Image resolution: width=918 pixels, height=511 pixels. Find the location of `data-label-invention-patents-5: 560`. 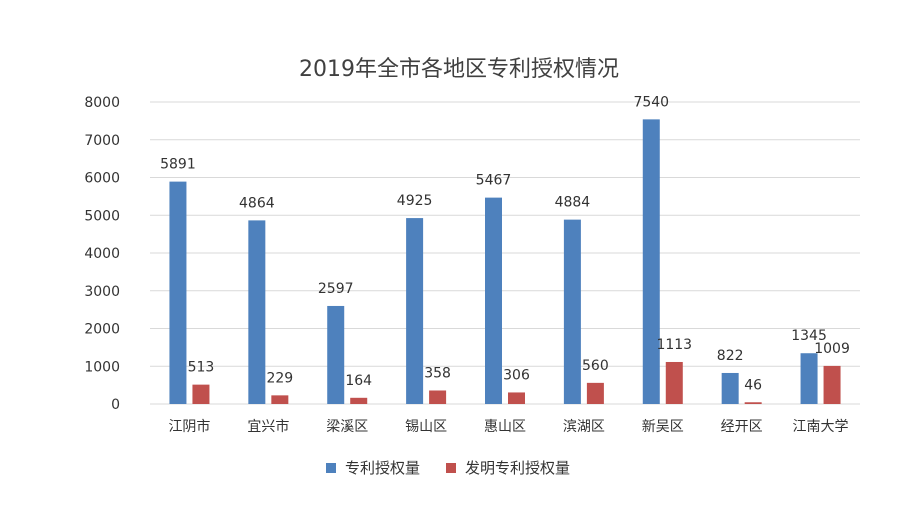

data-label-invention-patents-5: 560 is located at coordinates (595, 366).